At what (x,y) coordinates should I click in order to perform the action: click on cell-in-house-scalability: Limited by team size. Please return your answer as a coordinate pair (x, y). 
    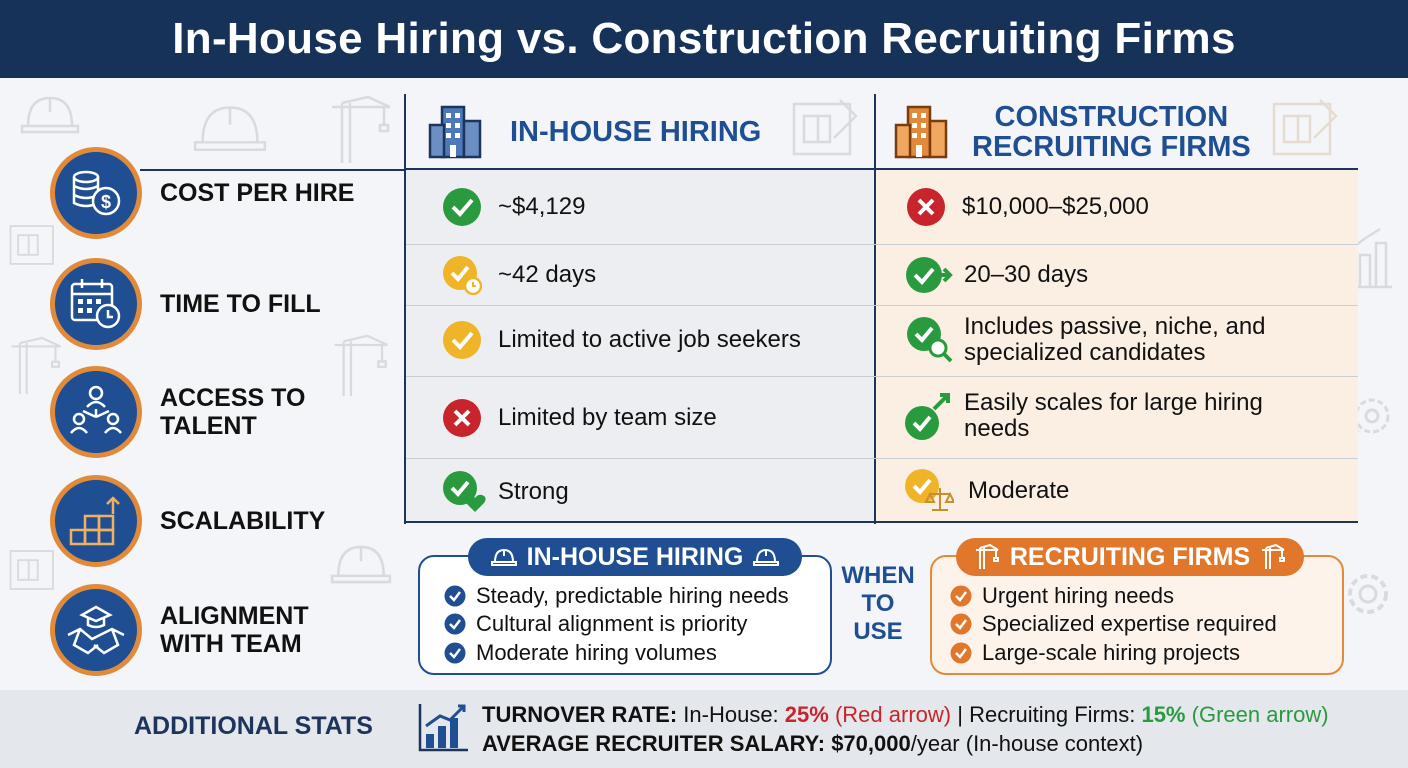
    Looking at the image, I should click on (579, 418).